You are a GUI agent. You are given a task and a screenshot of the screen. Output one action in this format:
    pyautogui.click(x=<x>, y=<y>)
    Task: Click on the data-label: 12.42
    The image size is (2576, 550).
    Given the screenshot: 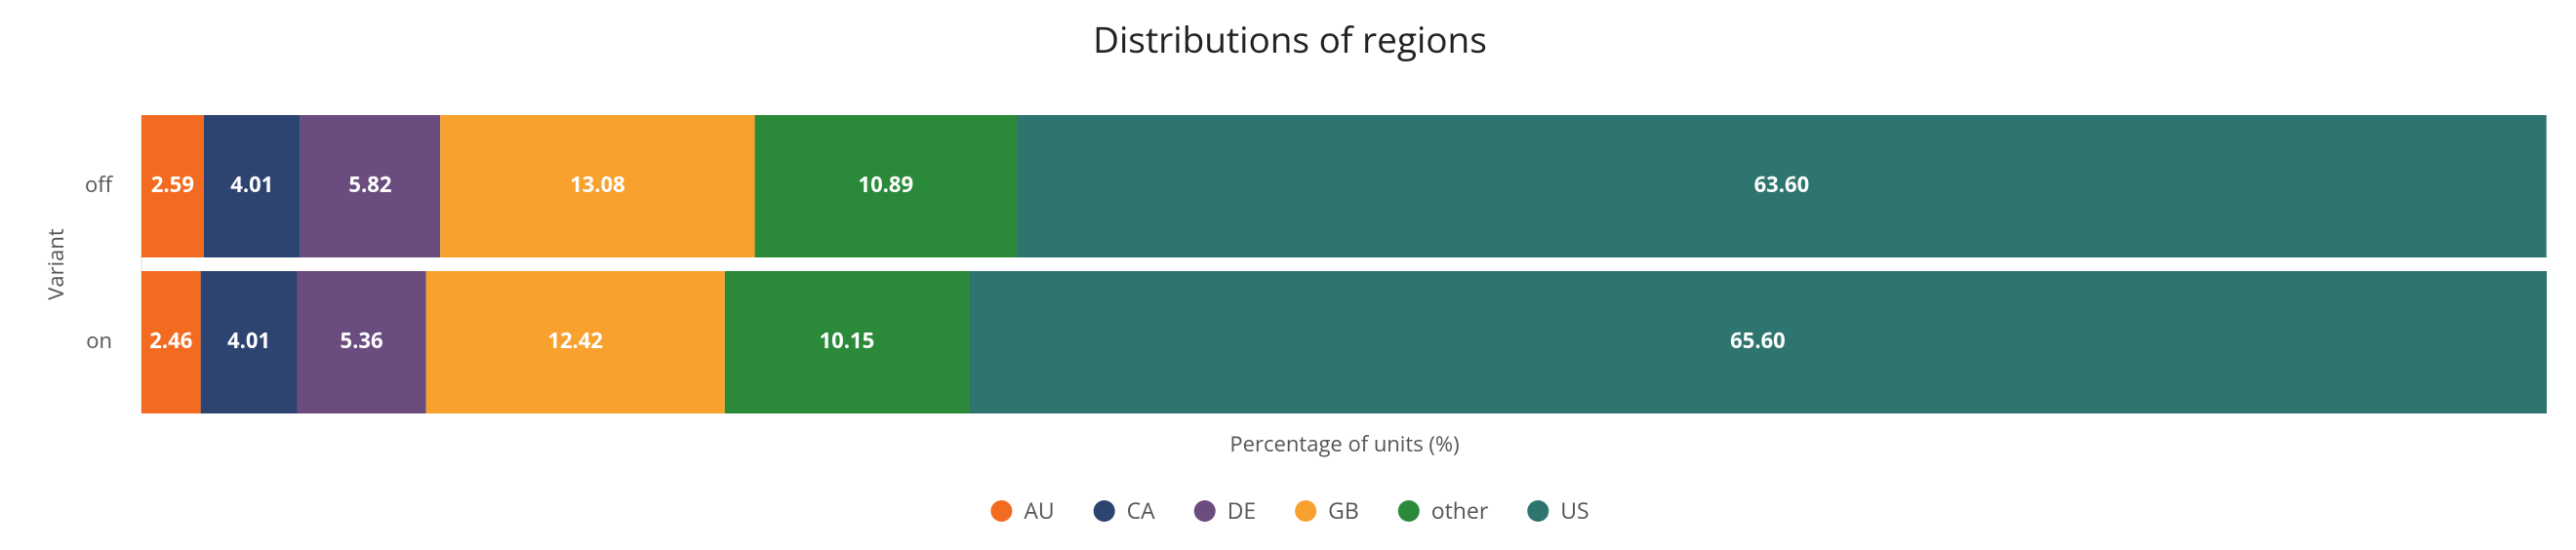 What is the action you would take?
    pyautogui.click(x=575, y=340)
    